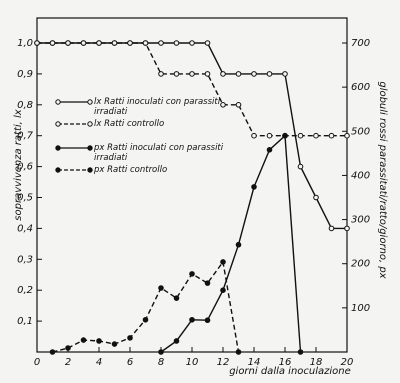  I want to click on y2-tick-label: 500, so click(360, 131).